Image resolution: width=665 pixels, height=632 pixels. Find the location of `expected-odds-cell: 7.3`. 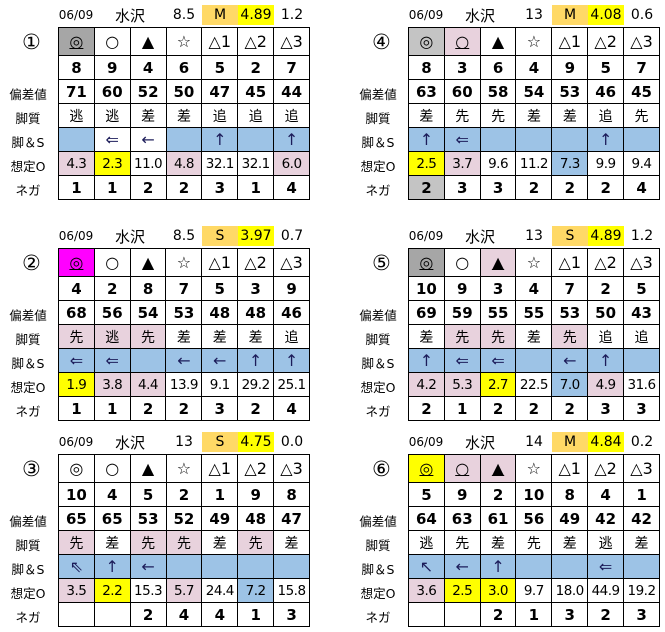

expected-odds-cell: 7.3 is located at coordinates (570, 163).